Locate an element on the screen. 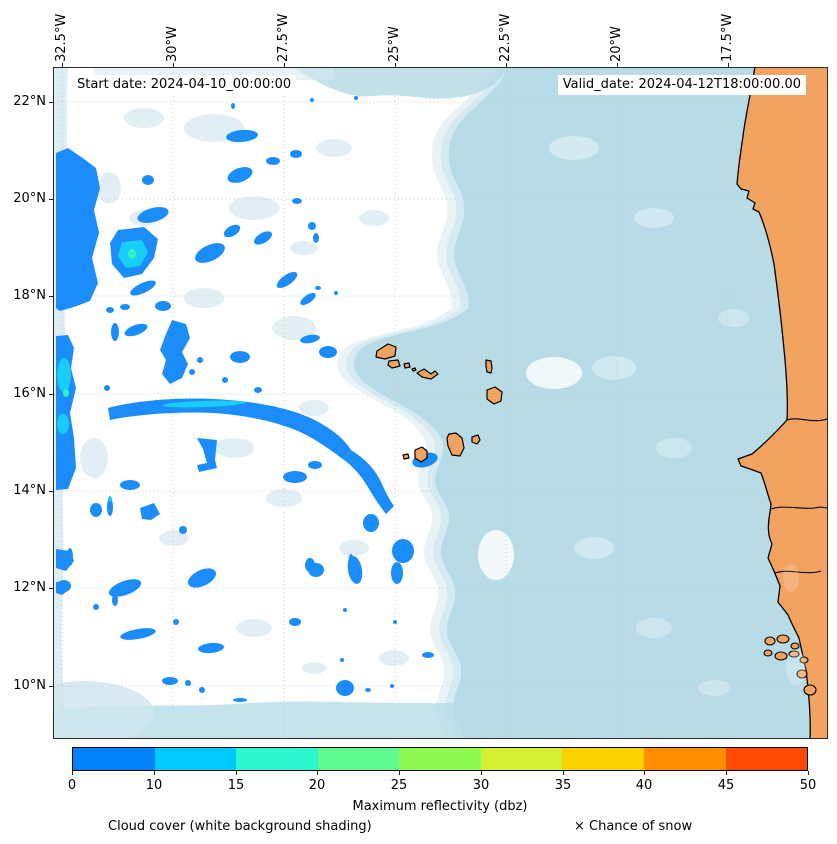 This screenshot has width=837, height=844. y-tick-label: 16°N is located at coordinates (29, 393).